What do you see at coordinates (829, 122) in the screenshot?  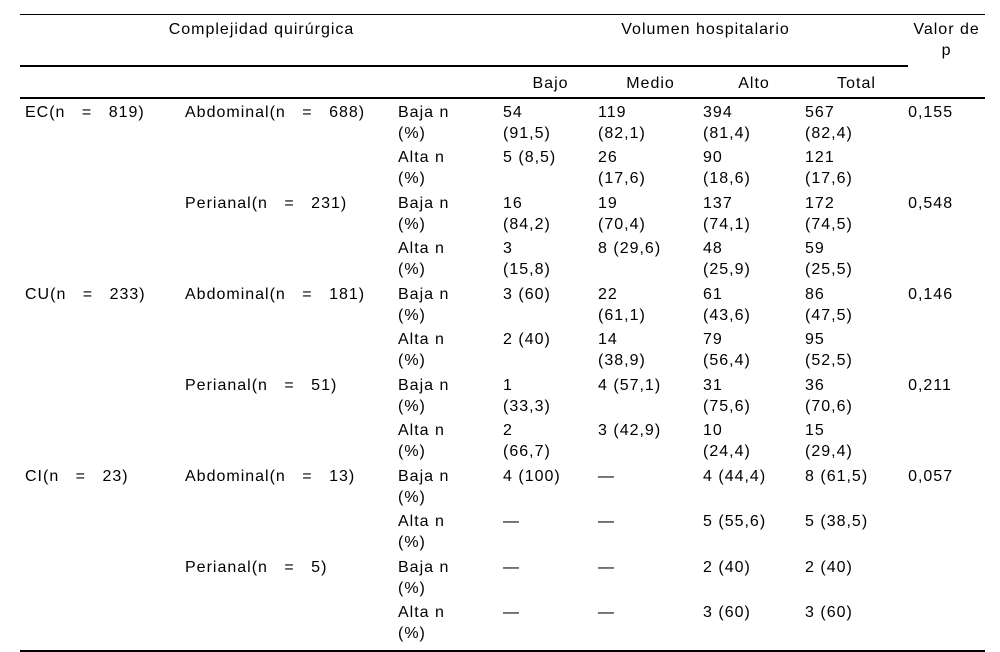 I see `value-cell-total: 567 (82,4)` at bounding box center [829, 122].